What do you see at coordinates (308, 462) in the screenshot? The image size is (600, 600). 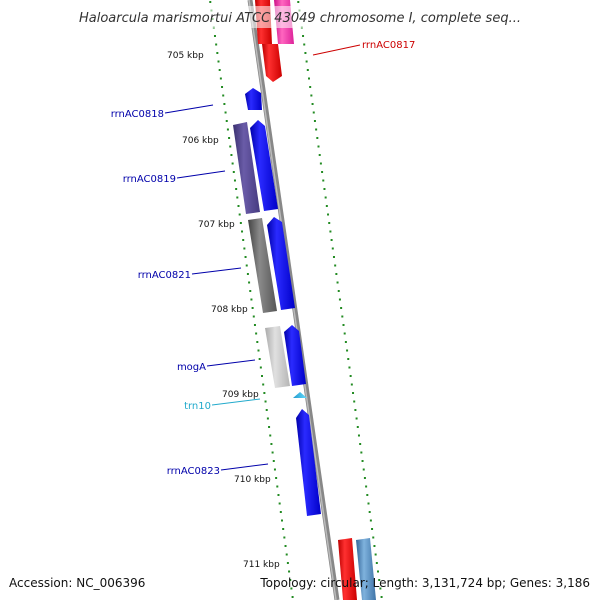 I see `gene-rrnAC0823` at bounding box center [308, 462].